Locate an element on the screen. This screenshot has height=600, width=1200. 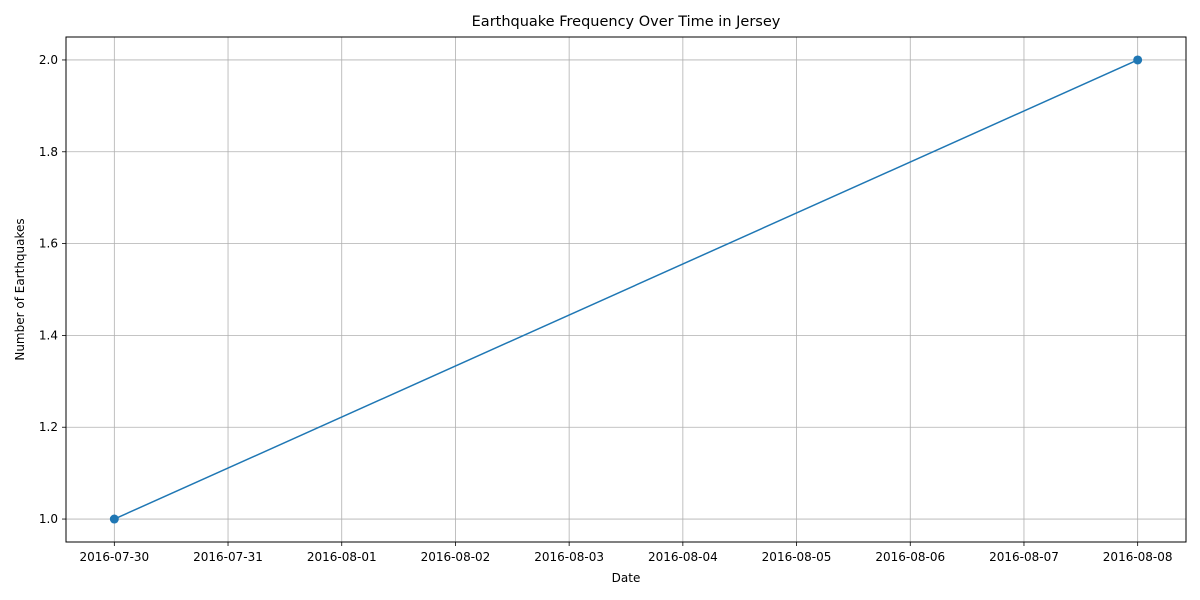
x-tick-label: 2016-07-31 is located at coordinates (228, 557).